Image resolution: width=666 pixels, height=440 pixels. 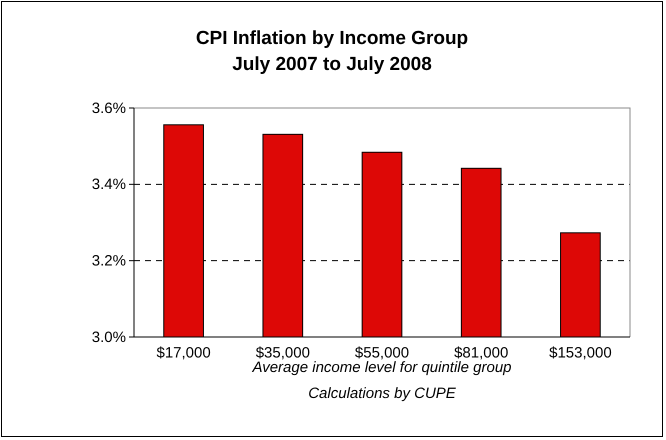 I want to click on chart-title: CPI Inflation by Income Group, so click(x=332, y=38).